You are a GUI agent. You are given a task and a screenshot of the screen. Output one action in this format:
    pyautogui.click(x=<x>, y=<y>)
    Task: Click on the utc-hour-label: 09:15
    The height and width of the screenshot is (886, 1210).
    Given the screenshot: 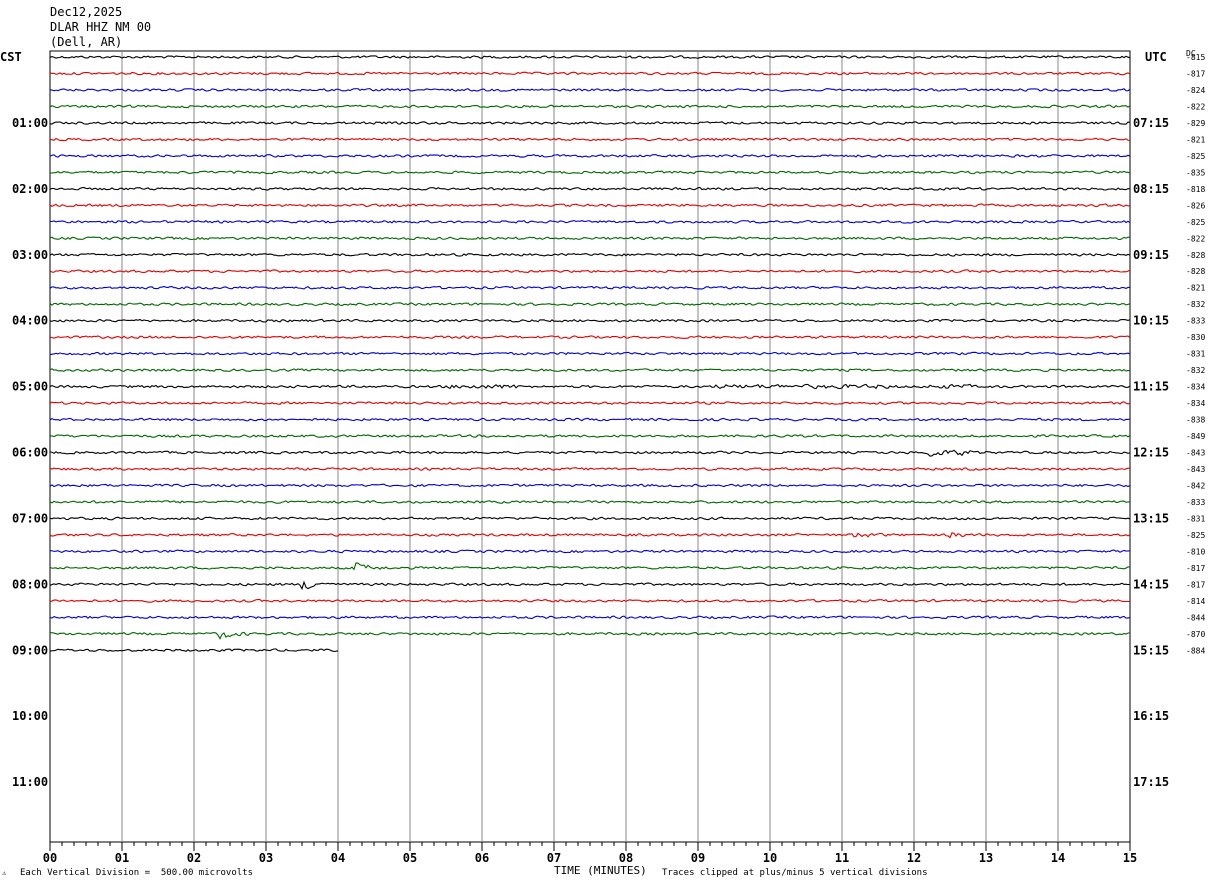 What is the action you would take?
    pyautogui.click(x=1151, y=255)
    